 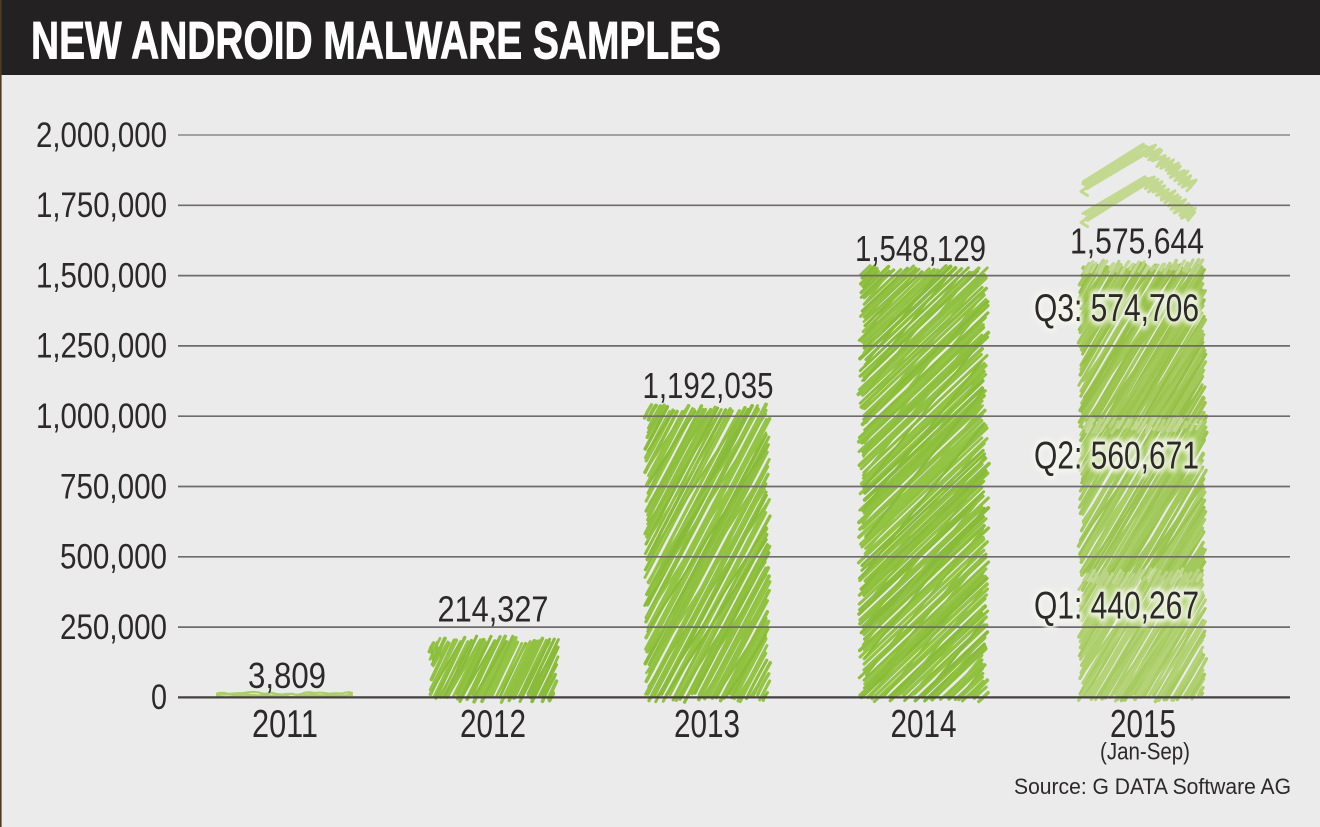 I want to click on svg-text: 1,250,000, so click(x=101, y=346).